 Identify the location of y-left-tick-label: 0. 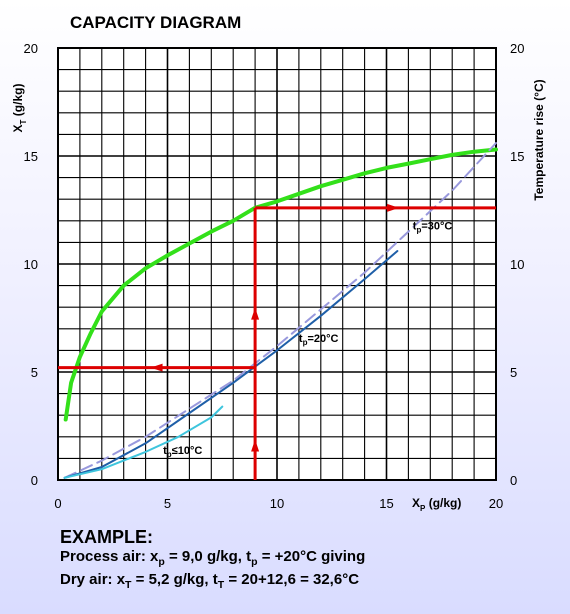
(34, 480).